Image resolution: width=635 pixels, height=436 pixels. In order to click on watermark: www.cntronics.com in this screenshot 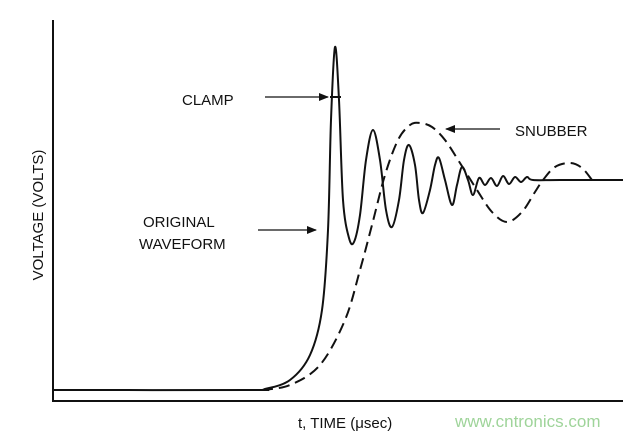, I will do `click(527, 421)`.